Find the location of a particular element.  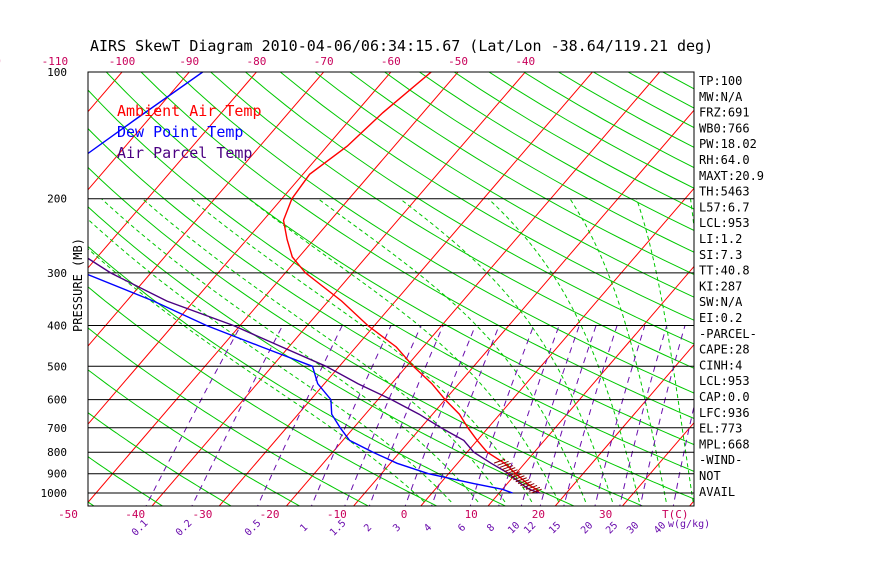

top-temp-label: -100 is located at coordinates (122, 61).